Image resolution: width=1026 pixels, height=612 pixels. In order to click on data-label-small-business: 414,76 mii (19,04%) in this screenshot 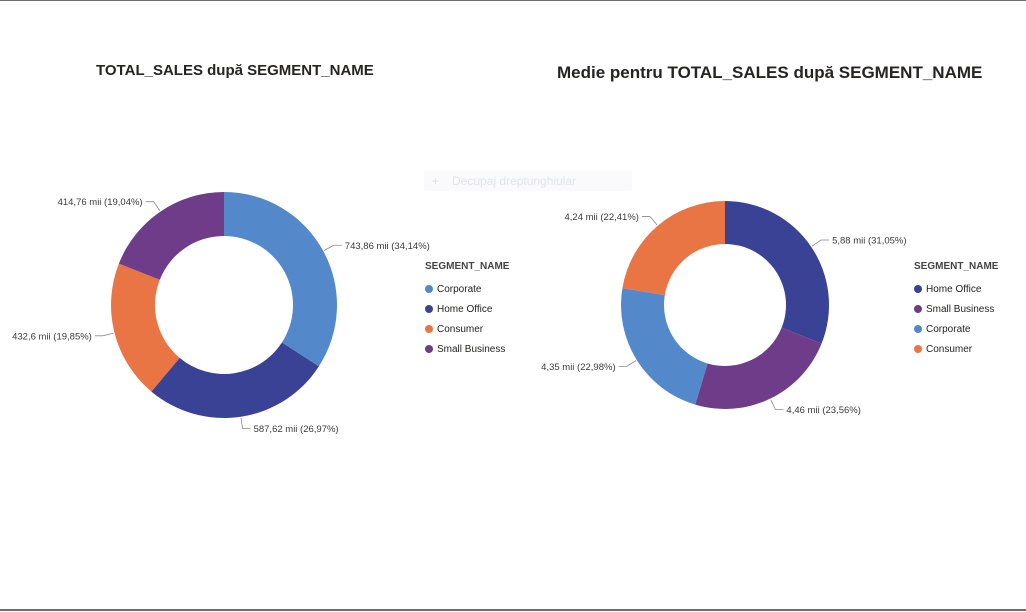, I will do `click(100, 202)`.